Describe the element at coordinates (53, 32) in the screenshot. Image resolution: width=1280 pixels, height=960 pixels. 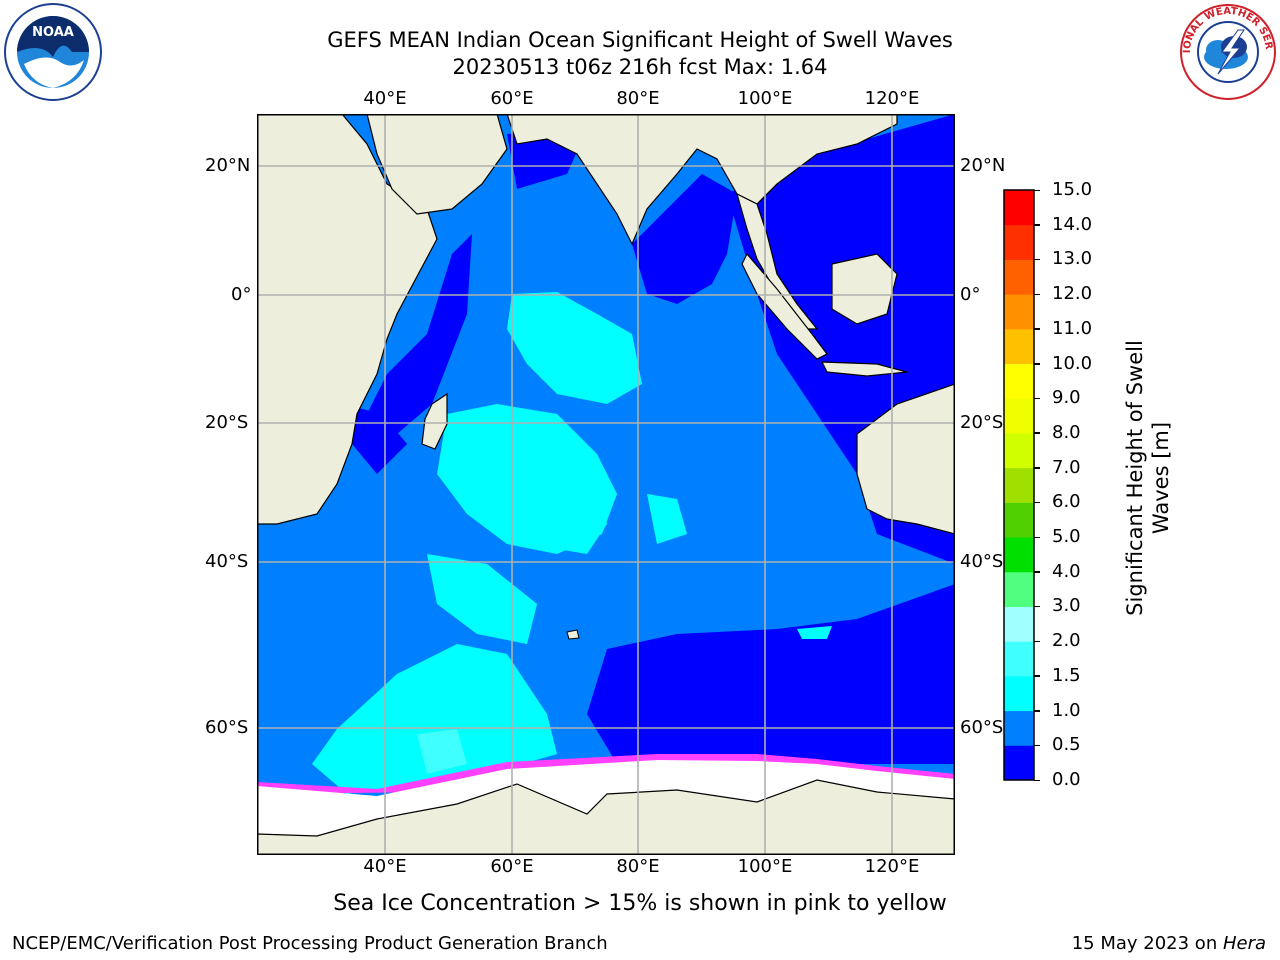
I see `noaa-logo-text: NOAA` at that location.